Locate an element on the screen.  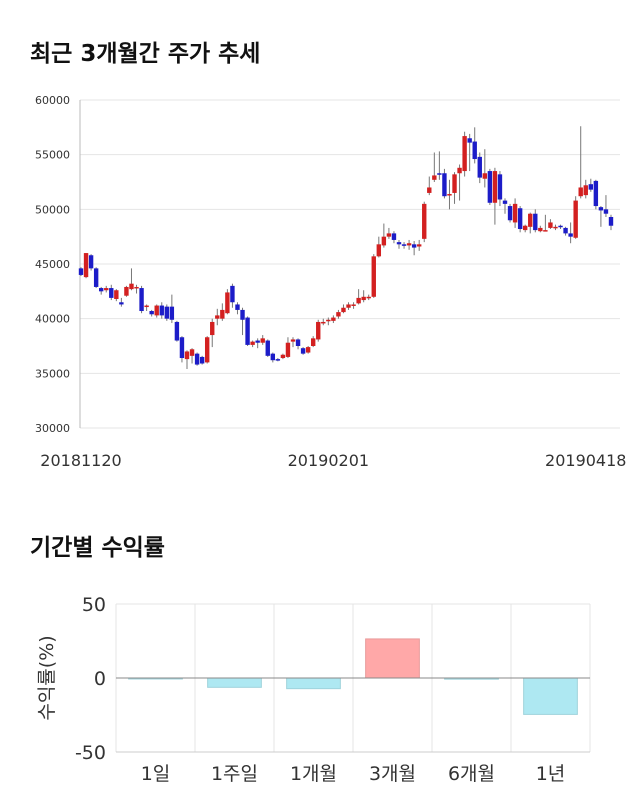
x-tick-label: 6개월 is located at coordinates (471, 774).